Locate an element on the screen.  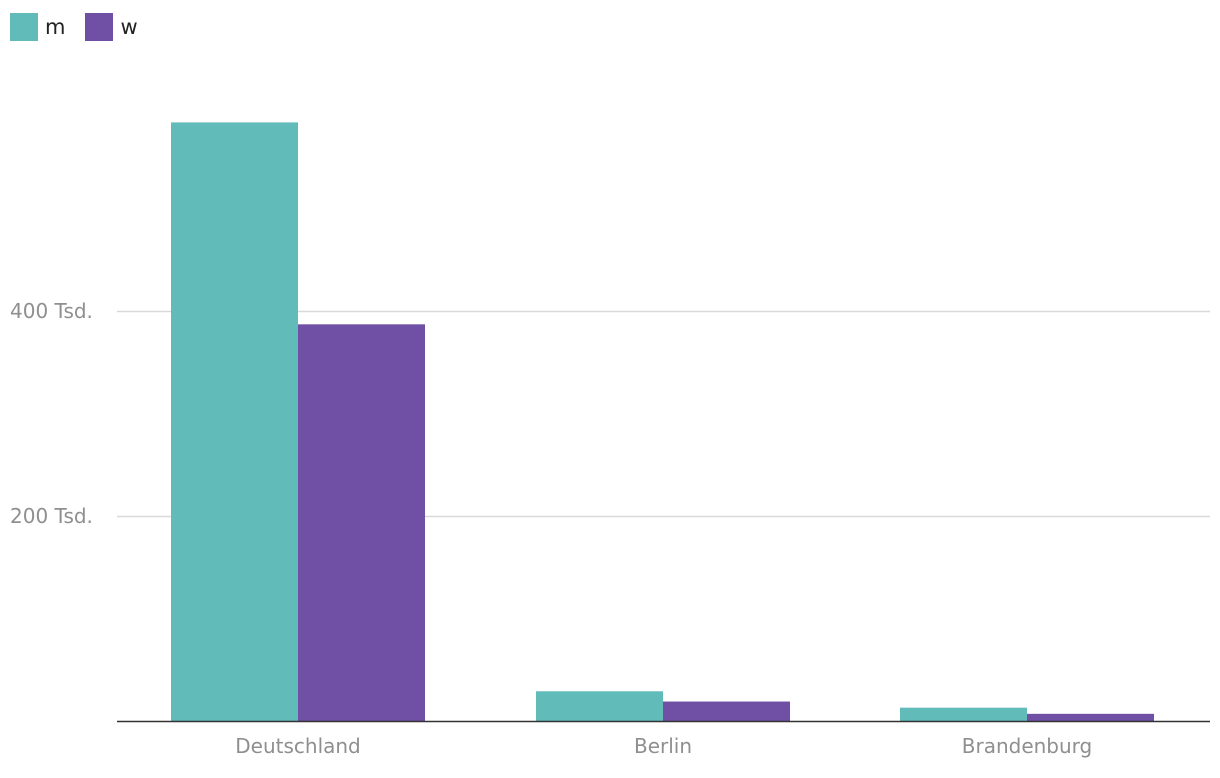
y-tick-label-200: 200 Tsd. is located at coordinates (51, 516).